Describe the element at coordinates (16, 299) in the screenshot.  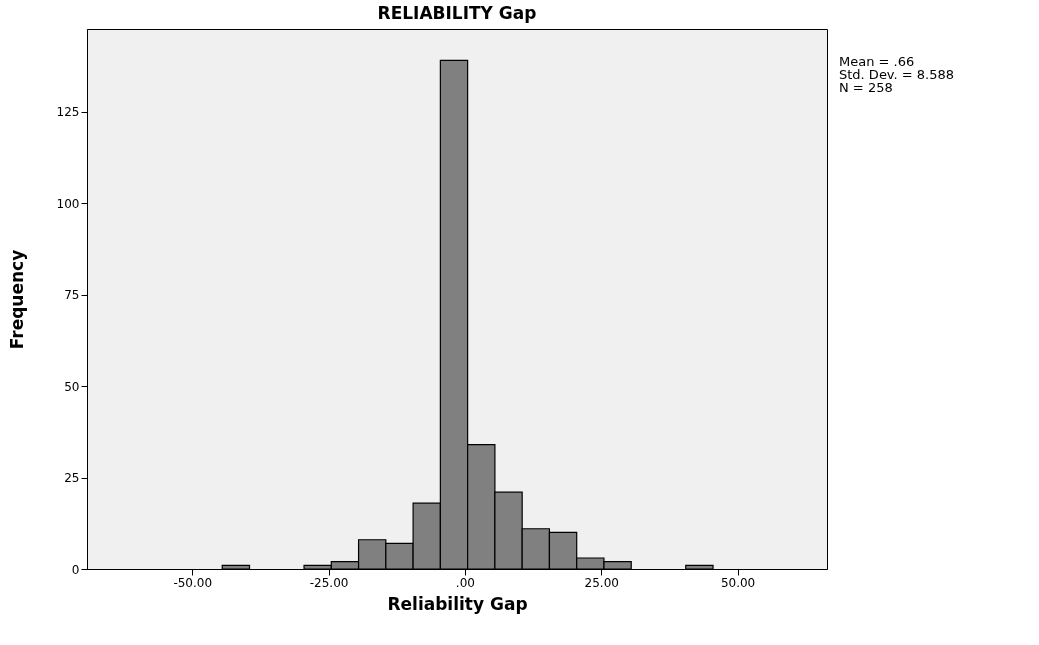
I see `y-axis-title: Frequency` at that location.